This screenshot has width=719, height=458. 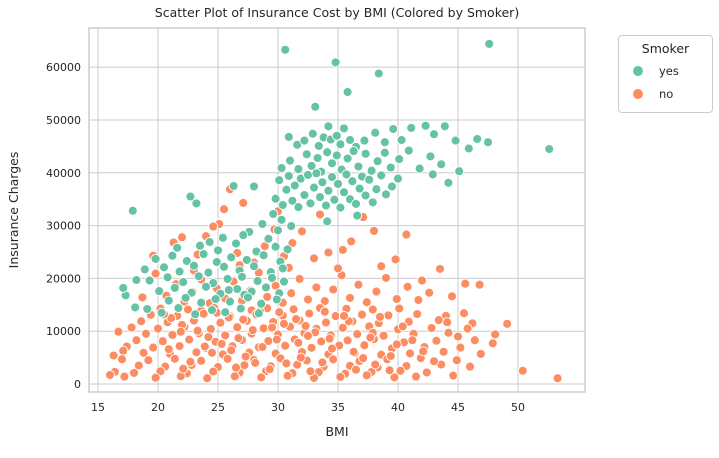 I want to click on legend-marker-yes-icon, so click(x=638, y=70).